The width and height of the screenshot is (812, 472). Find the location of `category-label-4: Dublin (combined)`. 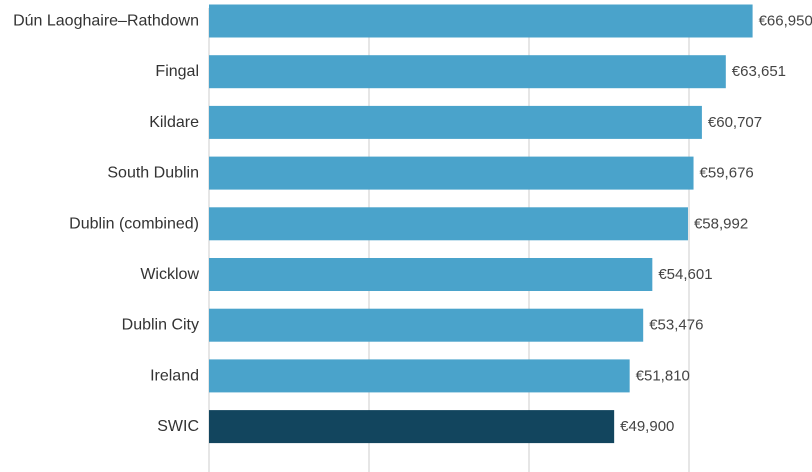

category-label-4: Dublin (combined) is located at coordinates (134, 223).